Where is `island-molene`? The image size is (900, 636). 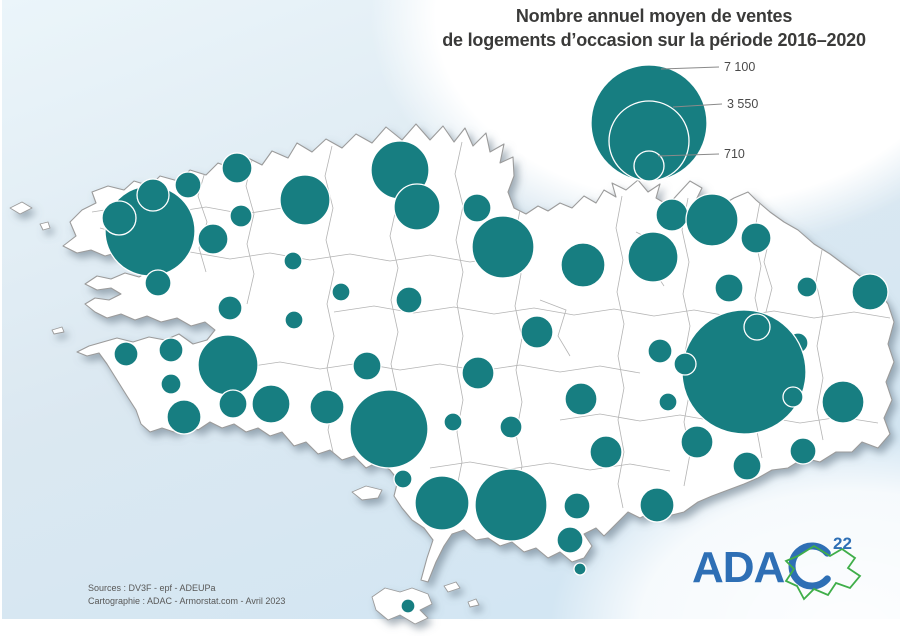
island-molene is located at coordinates (45, 226).